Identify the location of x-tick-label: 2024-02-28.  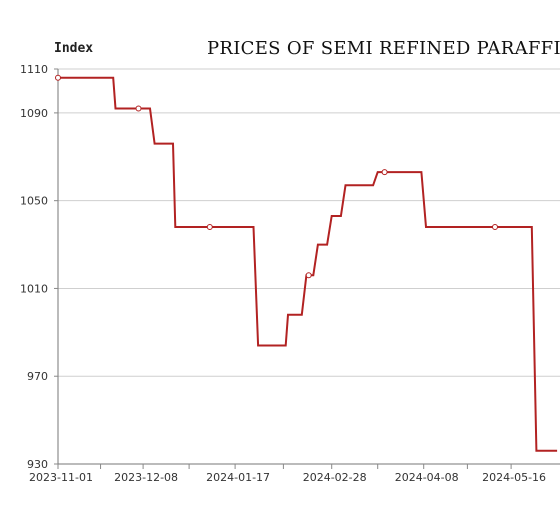
(335, 477).